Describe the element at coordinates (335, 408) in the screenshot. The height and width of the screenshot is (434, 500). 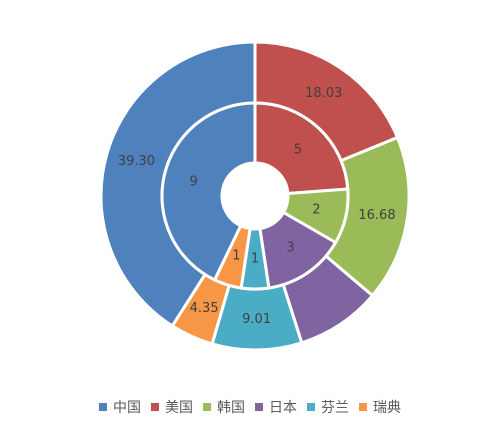
I see `legend-label: 芬兰` at that location.